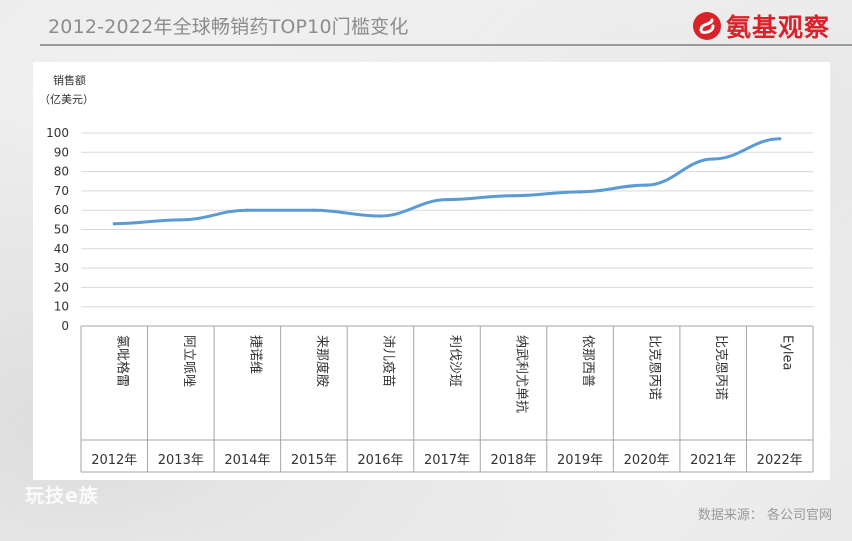 This screenshot has width=852, height=541. Describe the element at coordinates (447, 460) in the screenshot. I see `x-tick-label: 2017年` at that location.